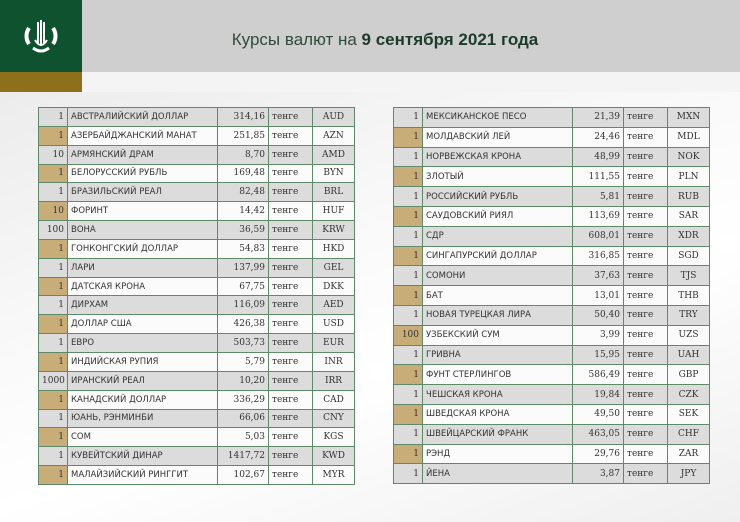  What do you see at coordinates (551, 177) in the screenshot?
I see `currency-row: 1 ЗЛОТЫЙ 111,55 тенге PLN` at bounding box center [551, 177].